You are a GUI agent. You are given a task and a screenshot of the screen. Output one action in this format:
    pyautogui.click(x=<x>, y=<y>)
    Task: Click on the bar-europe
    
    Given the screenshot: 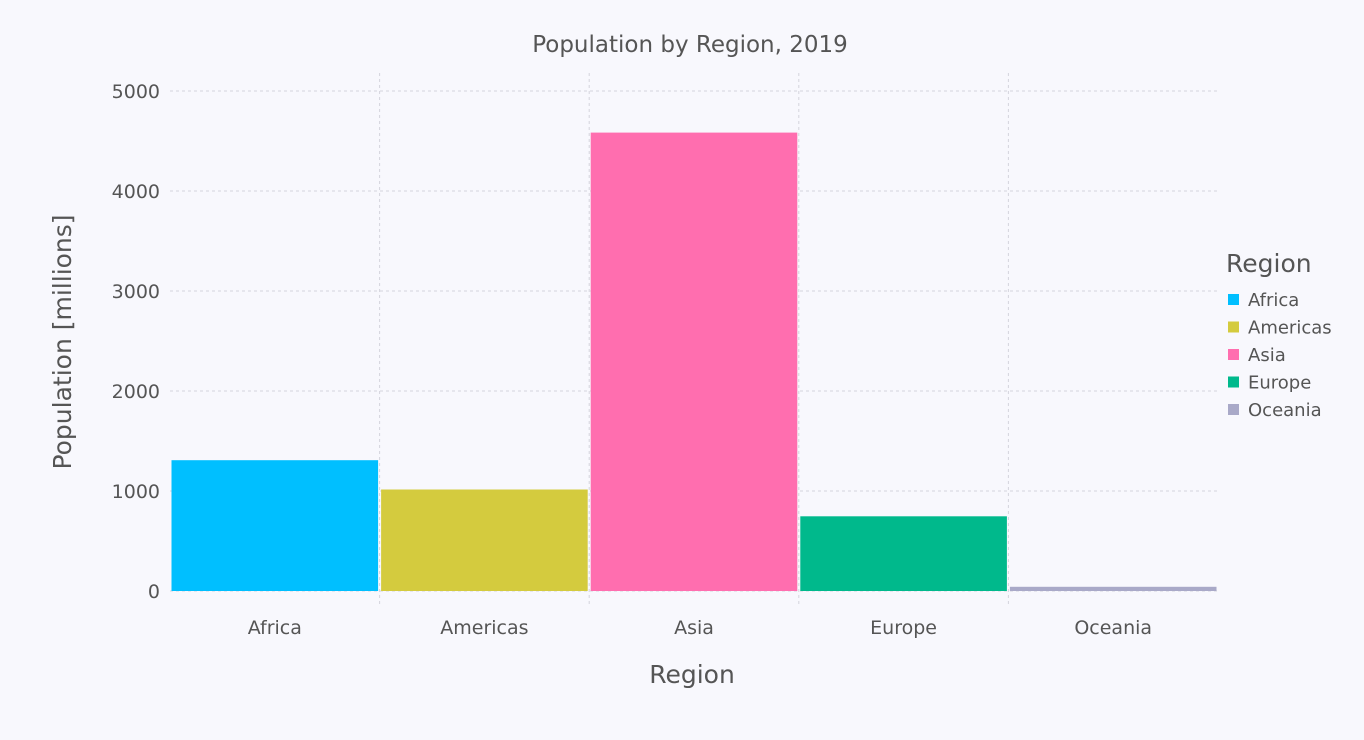 What is the action you would take?
    pyautogui.click(x=903, y=553)
    